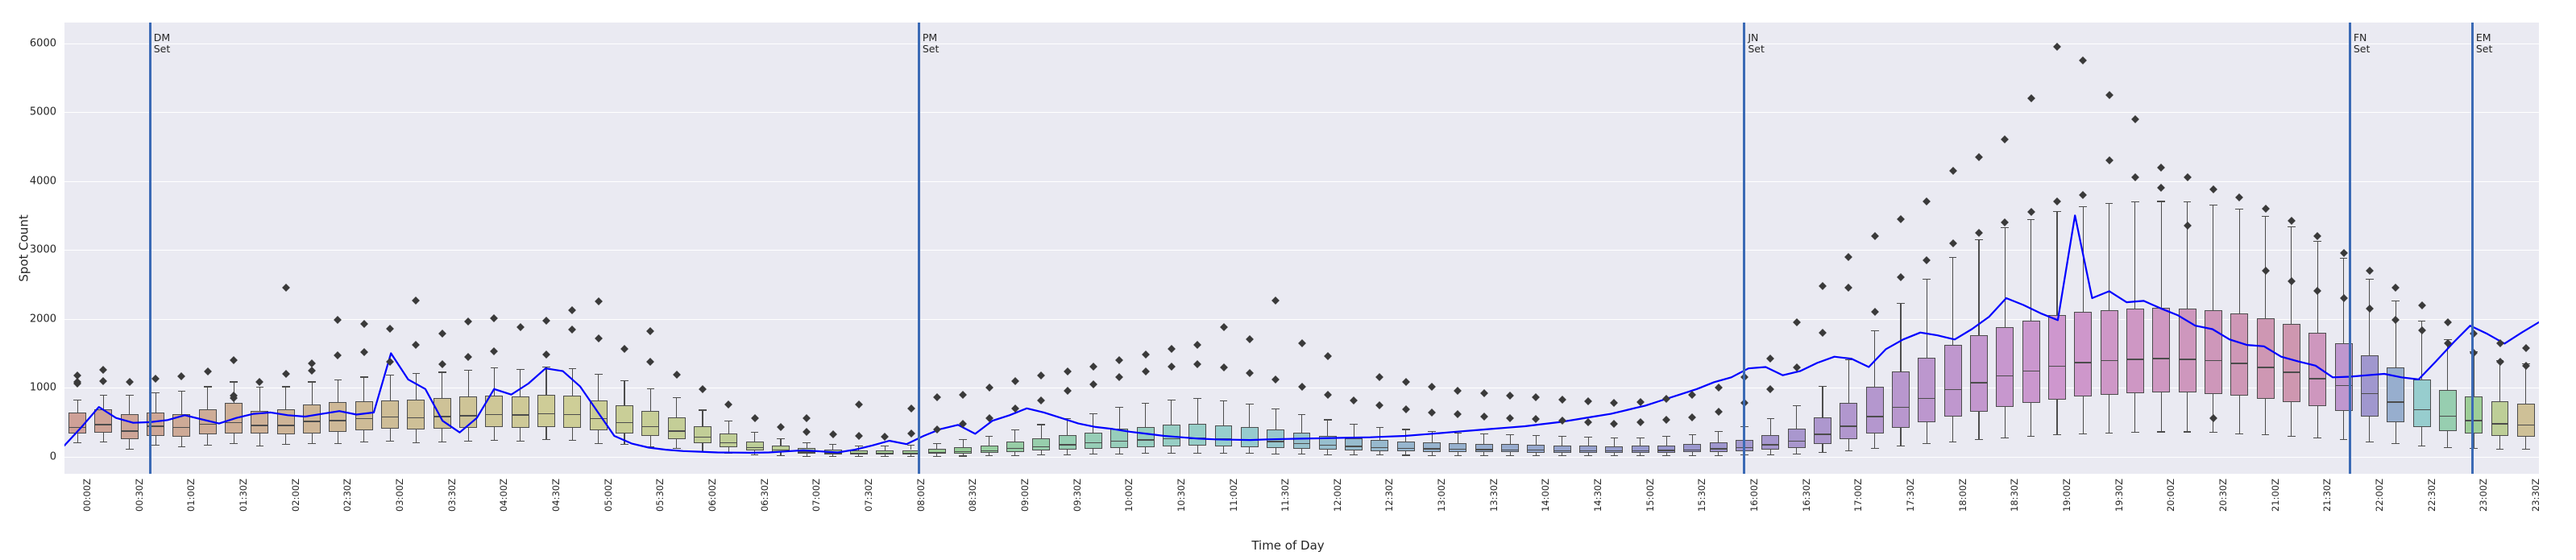 This screenshot has width=2576, height=560. Describe the element at coordinates (868, 495) in the screenshot. I see `x-axis-tick-label: 07:30Z` at that location.